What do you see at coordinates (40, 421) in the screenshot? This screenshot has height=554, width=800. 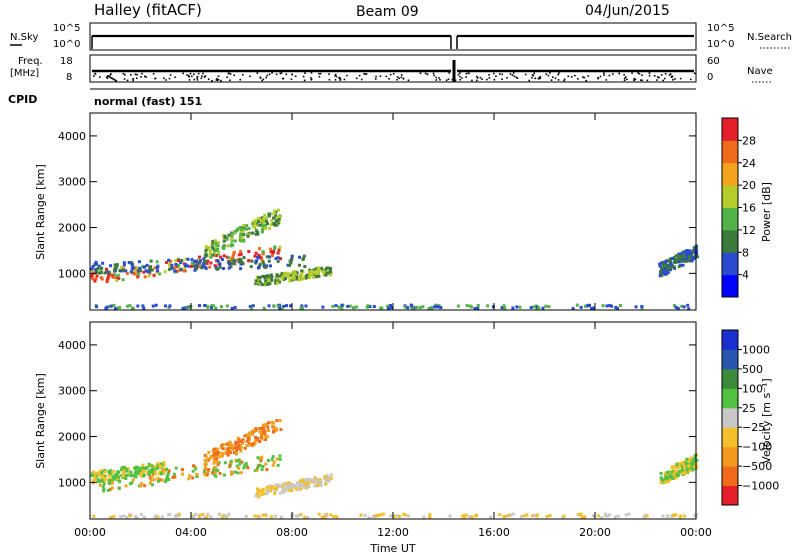 I see `velocity-y-label: Slant Range [km]` at bounding box center [40, 421].